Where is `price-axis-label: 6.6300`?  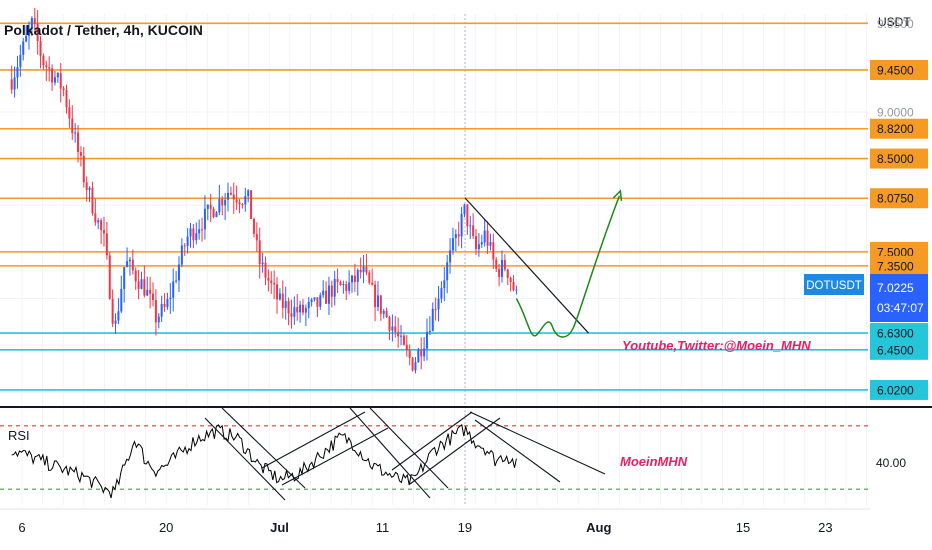 price-axis-label: 6.6300 is located at coordinates (895, 334).